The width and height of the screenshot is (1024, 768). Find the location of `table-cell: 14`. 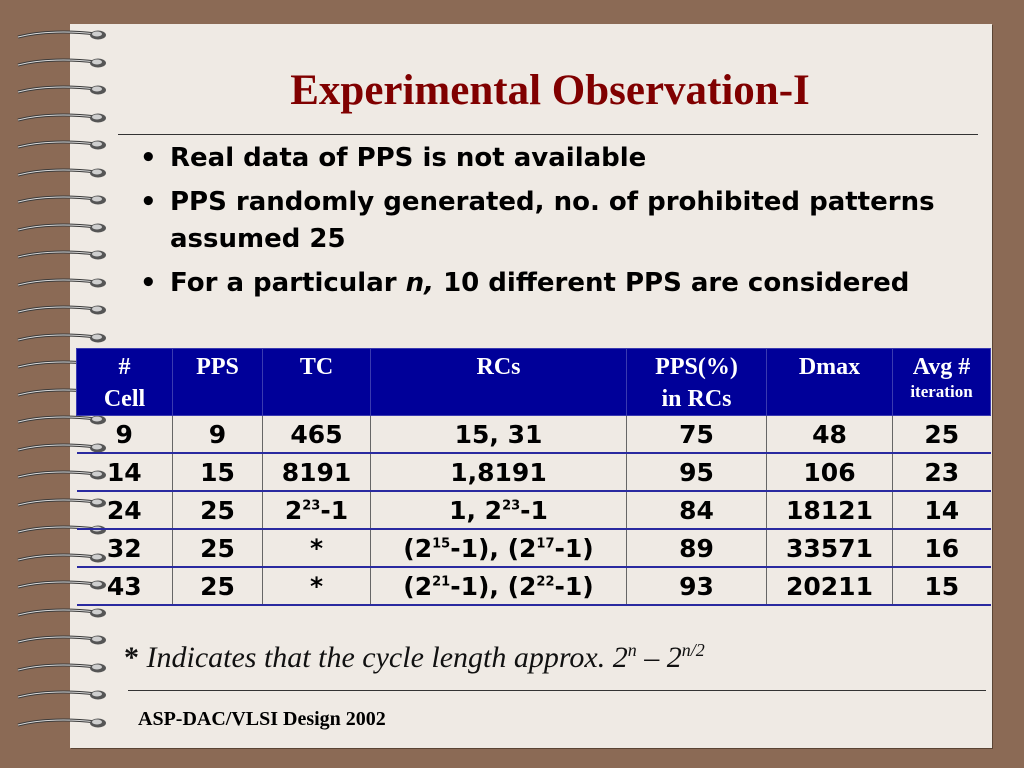

table-cell: 14 is located at coordinates (124, 472).